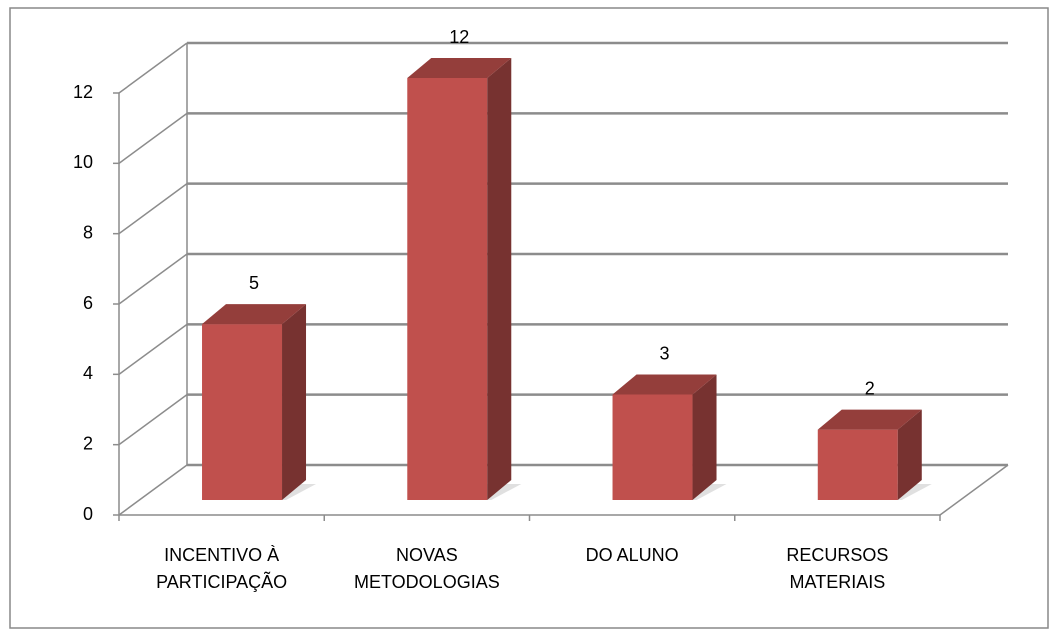  Describe the element at coordinates (88, 373) in the screenshot. I see `y-tick-label: 4` at that location.